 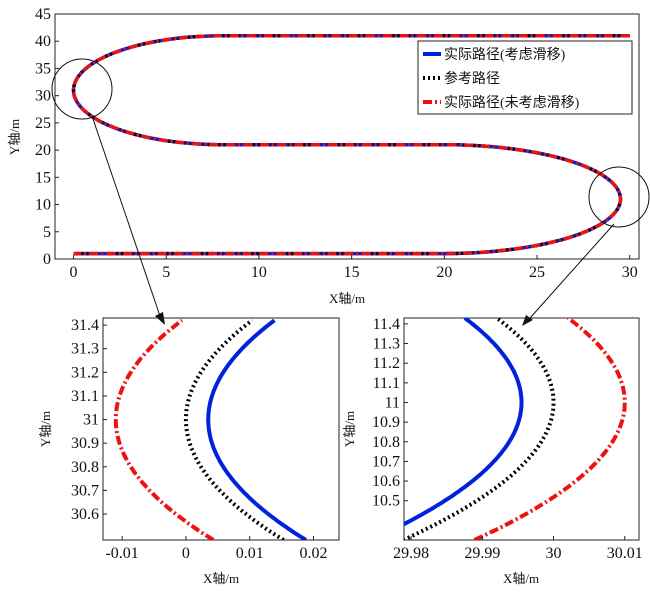 What do you see at coordinates (572, 271) in the screenshot?
I see `zoom-arrow-right` at bounding box center [572, 271].